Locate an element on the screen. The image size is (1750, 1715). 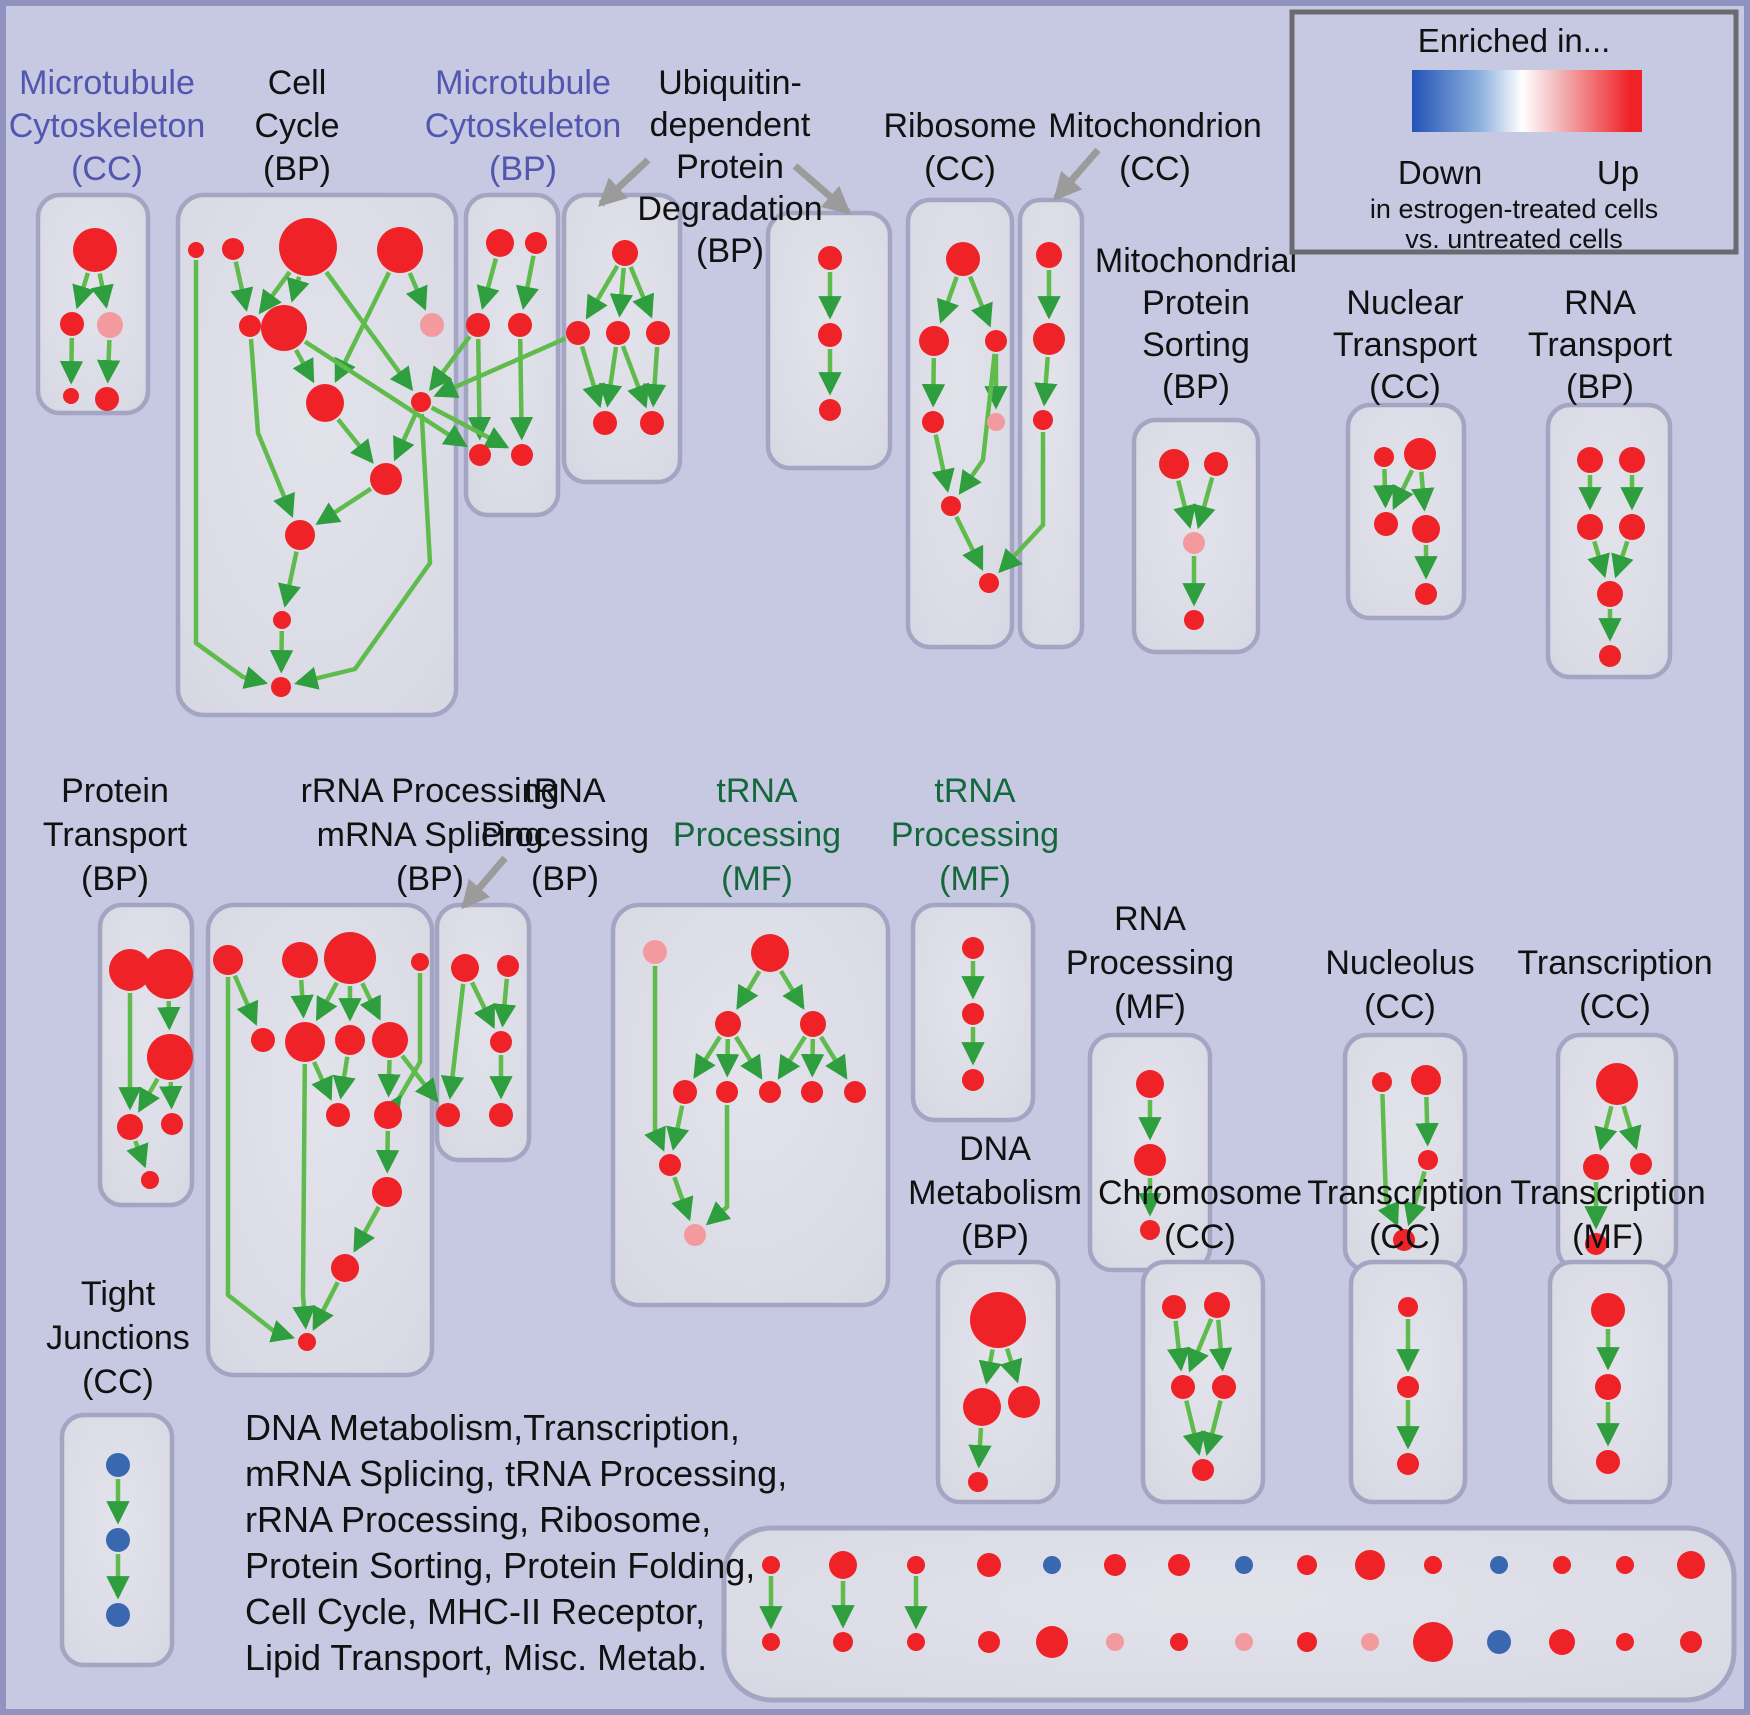
rnat-node-mr is located at coordinates (1632, 527).